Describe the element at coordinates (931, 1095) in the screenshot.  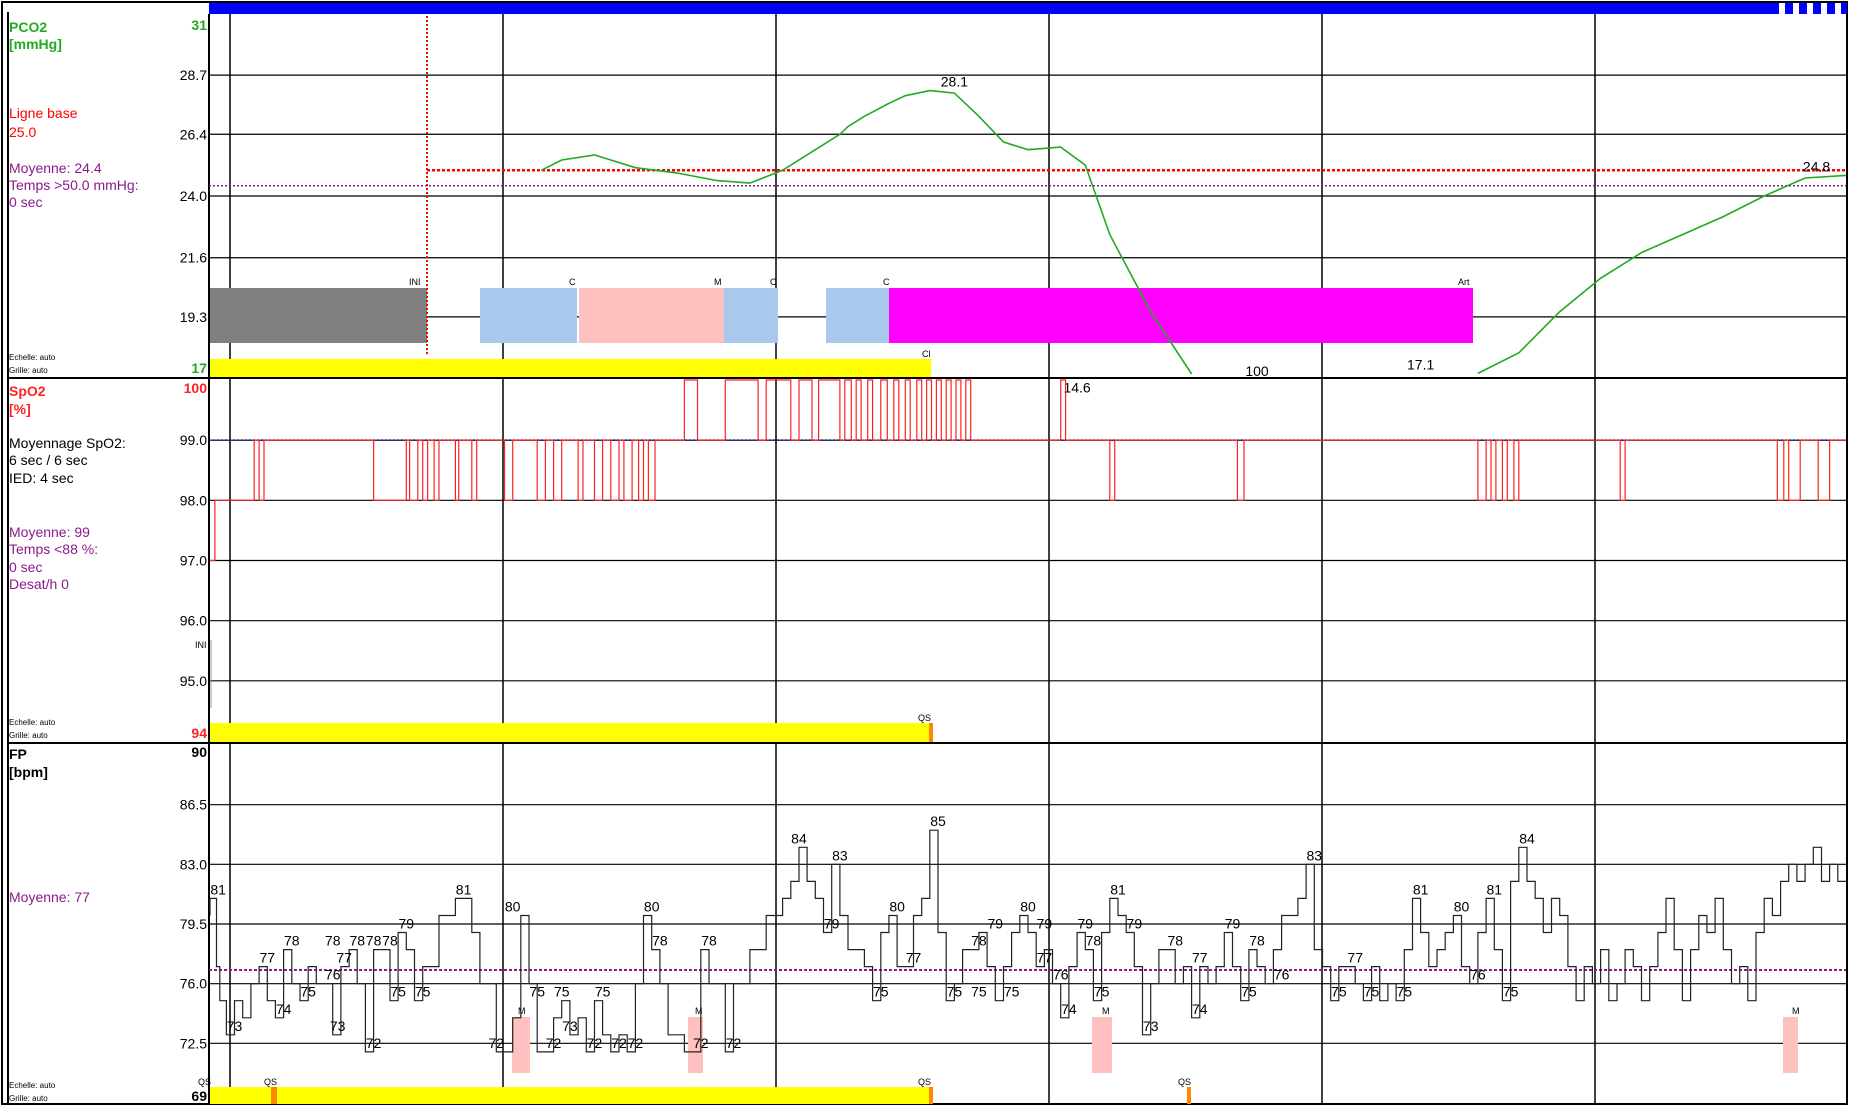
I see `fp-status-band-end` at that location.